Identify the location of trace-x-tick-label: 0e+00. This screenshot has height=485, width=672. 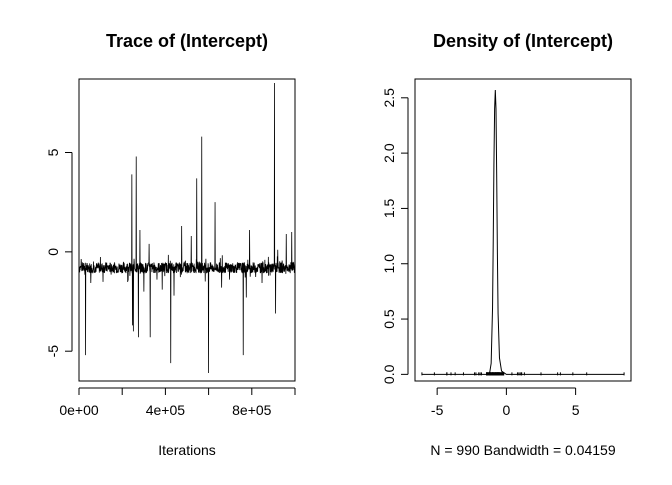
(79, 410).